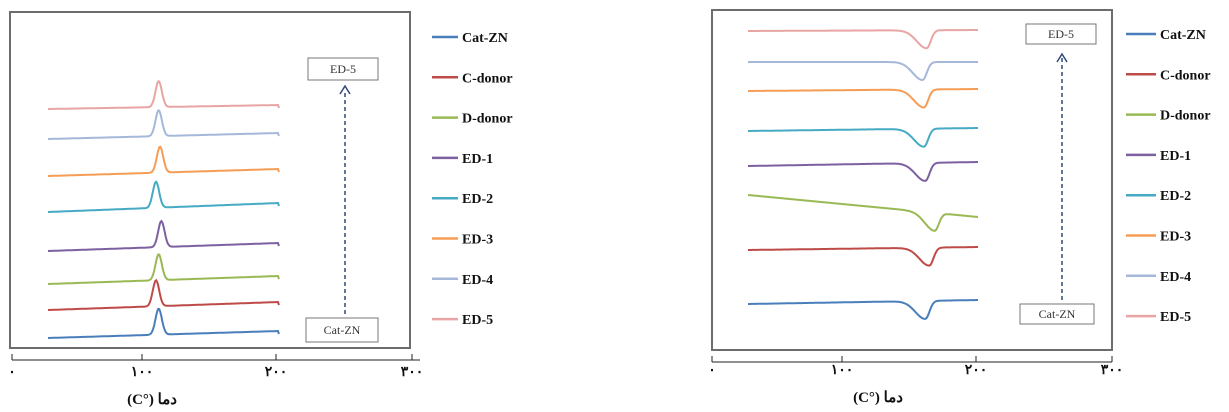 The image size is (1229, 412). Describe the element at coordinates (485, 38) in the screenshot. I see `left-legend-label-cat-zn: Cat-ZN` at that location.